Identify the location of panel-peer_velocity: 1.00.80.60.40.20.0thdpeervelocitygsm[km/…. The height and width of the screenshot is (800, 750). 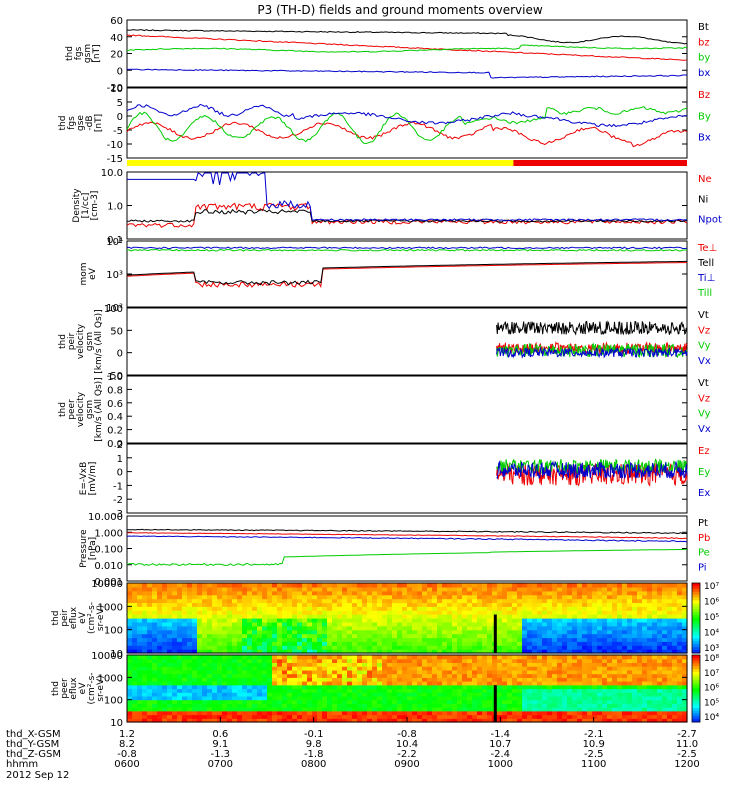
(384, 411).